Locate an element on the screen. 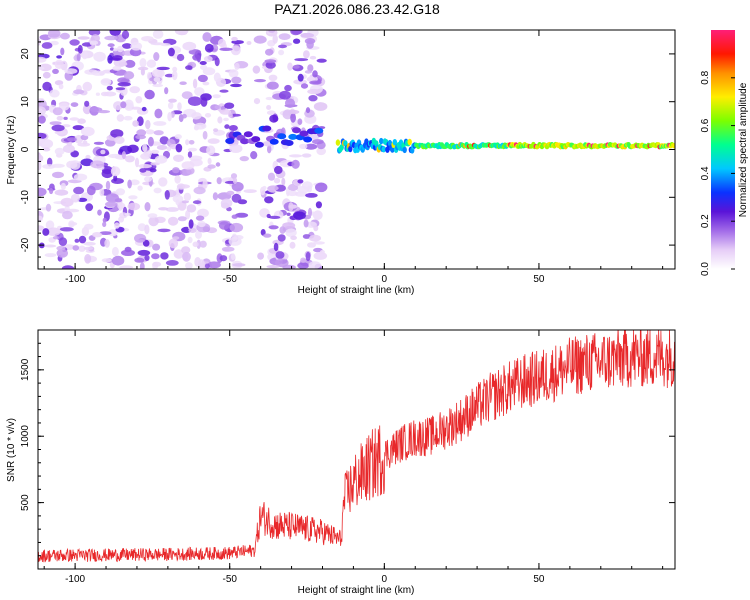 This screenshot has height=600, width=750. heatmap-y-tick-label: 20 is located at coordinates (25, 54).